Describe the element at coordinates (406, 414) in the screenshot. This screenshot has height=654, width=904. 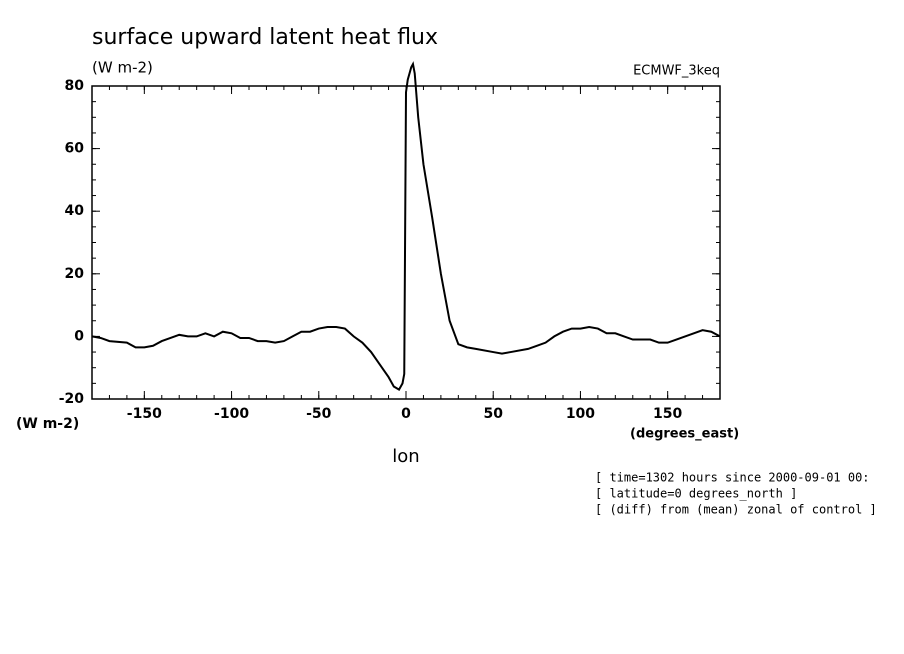
I see `x-tick-label: 0` at that location.